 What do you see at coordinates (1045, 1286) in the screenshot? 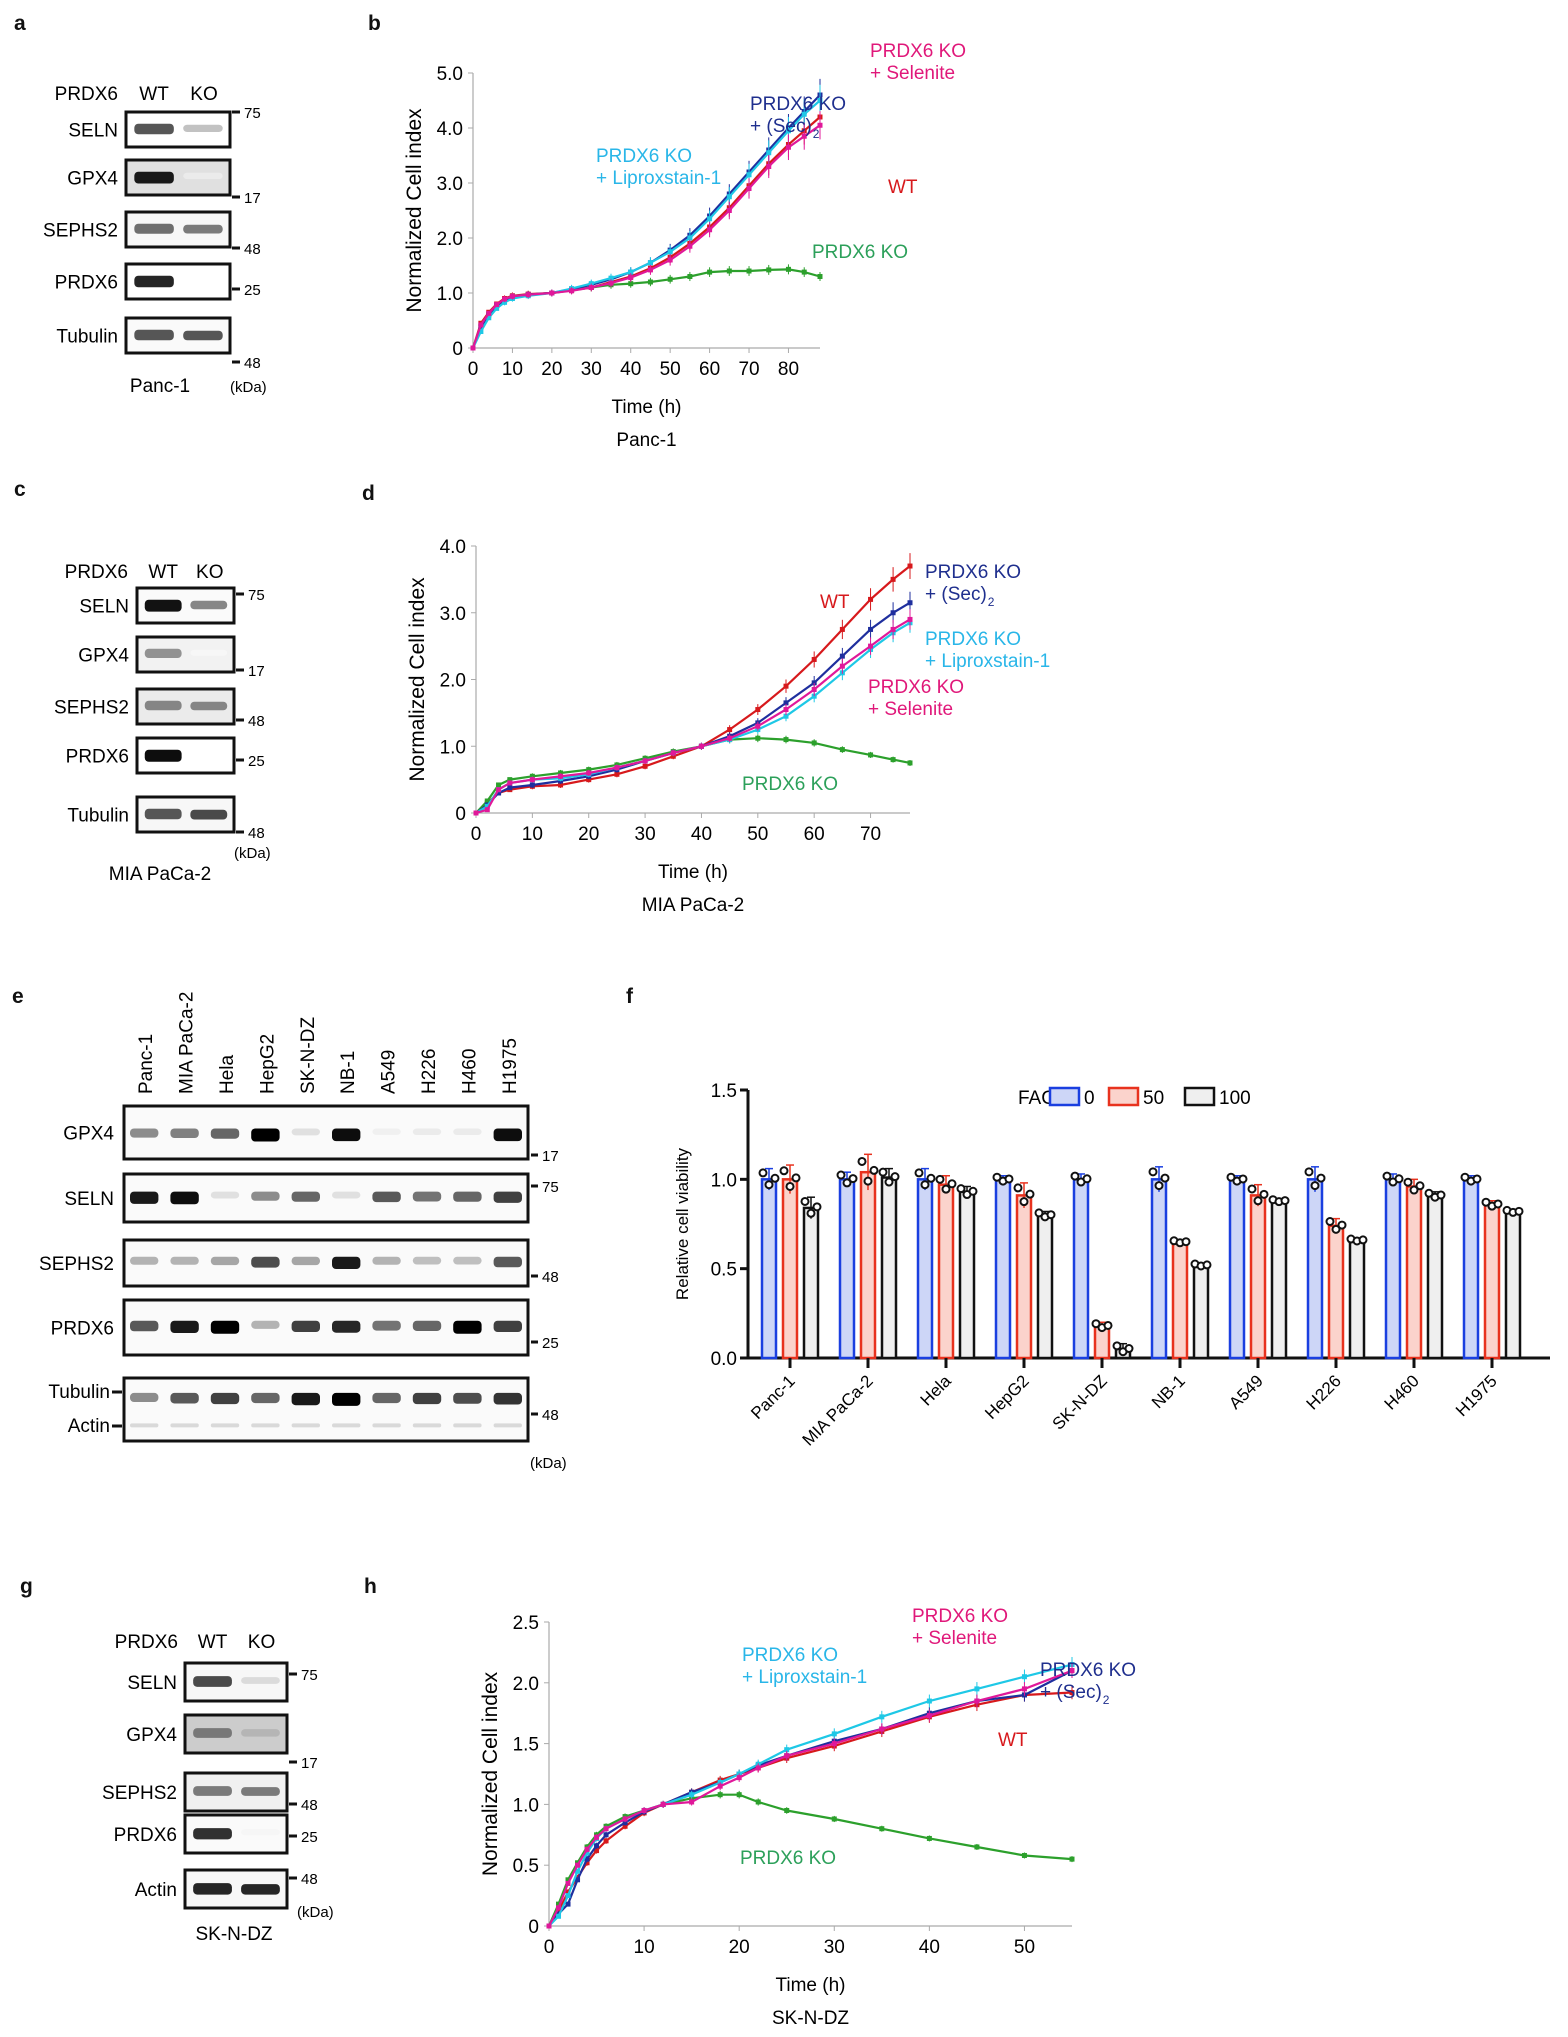
I see `bar-100-hepg2` at bounding box center [1045, 1286].